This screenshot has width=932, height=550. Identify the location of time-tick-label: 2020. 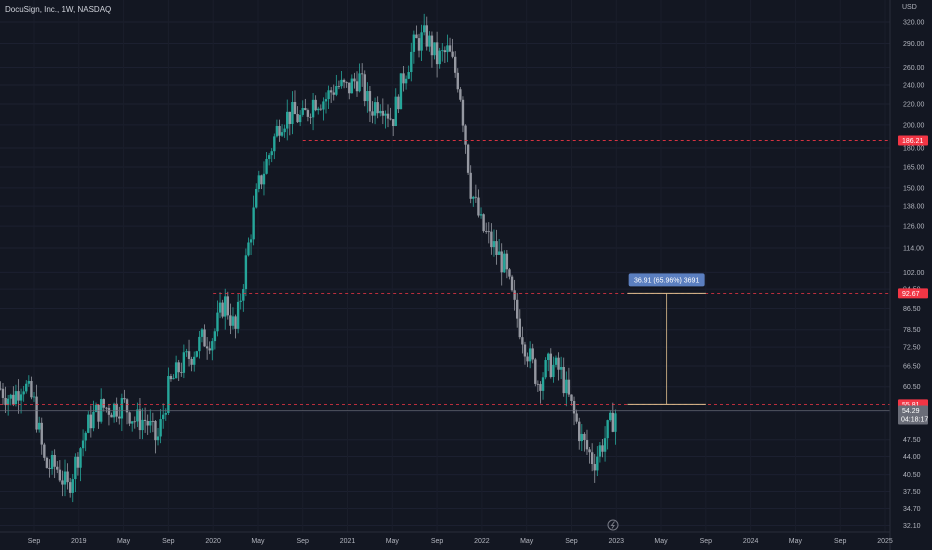
(213, 541).